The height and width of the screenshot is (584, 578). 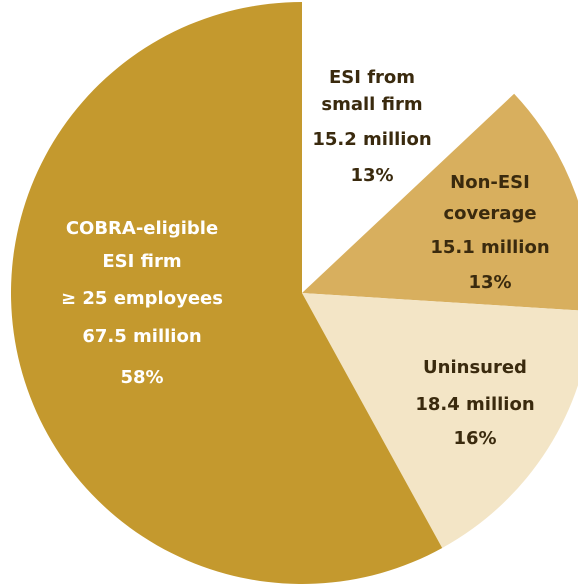 What do you see at coordinates (372, 77) in the screenshot?
I see `slice-label: ESI from` at bounding box center [372, 77].